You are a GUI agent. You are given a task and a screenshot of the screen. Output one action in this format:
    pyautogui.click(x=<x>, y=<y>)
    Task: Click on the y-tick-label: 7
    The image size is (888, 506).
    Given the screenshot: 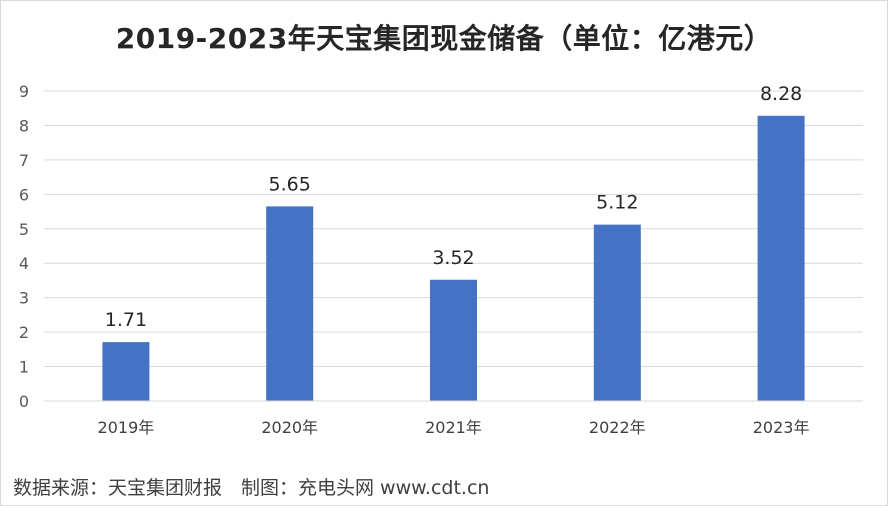 What is the action you would take?
    pyautogui.click(x=24, y=160)
    